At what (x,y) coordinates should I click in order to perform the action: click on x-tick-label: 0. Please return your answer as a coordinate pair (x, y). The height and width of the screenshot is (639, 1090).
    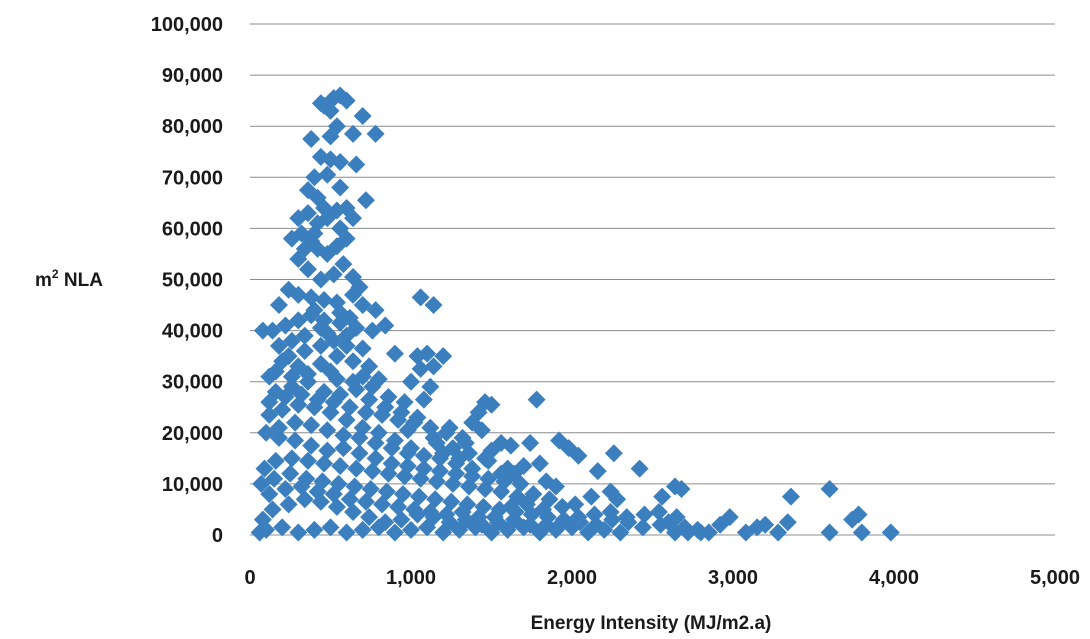
    Looking at the image, I should click on (249, 578).